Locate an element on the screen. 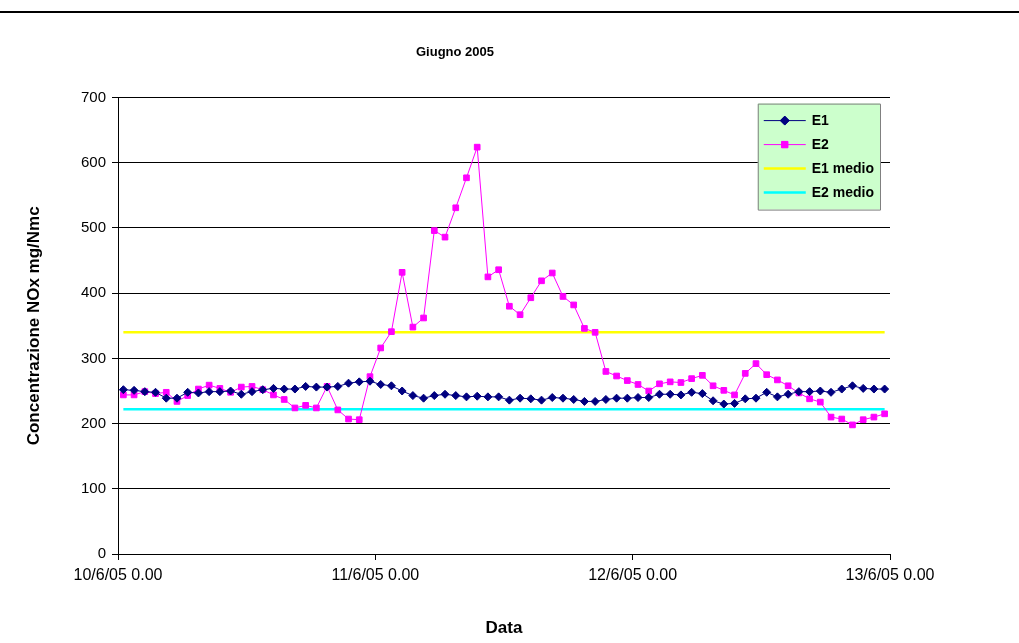 The image size is (1019, 643). y-tick-label: 100 is located at coordinates (93, 487).